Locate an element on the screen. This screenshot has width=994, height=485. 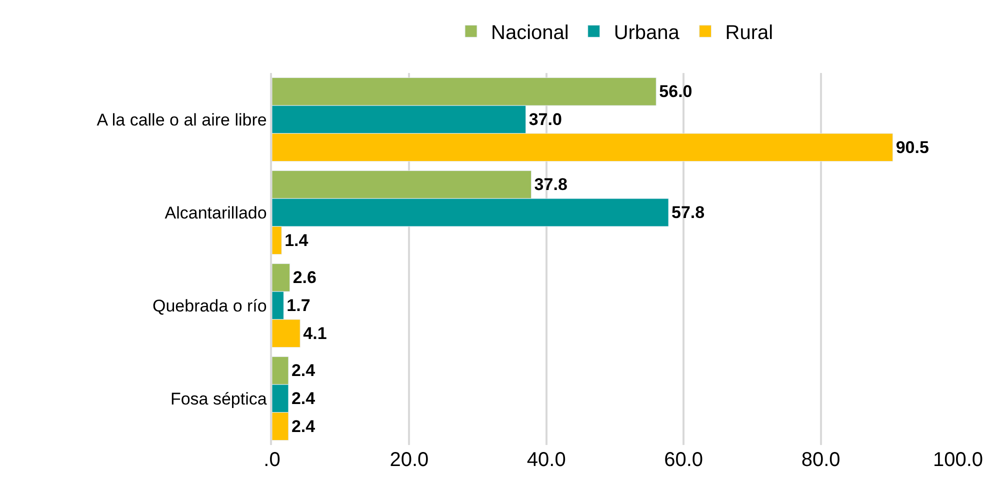
data-label: 2.6 is located at coordinates (304, 278).